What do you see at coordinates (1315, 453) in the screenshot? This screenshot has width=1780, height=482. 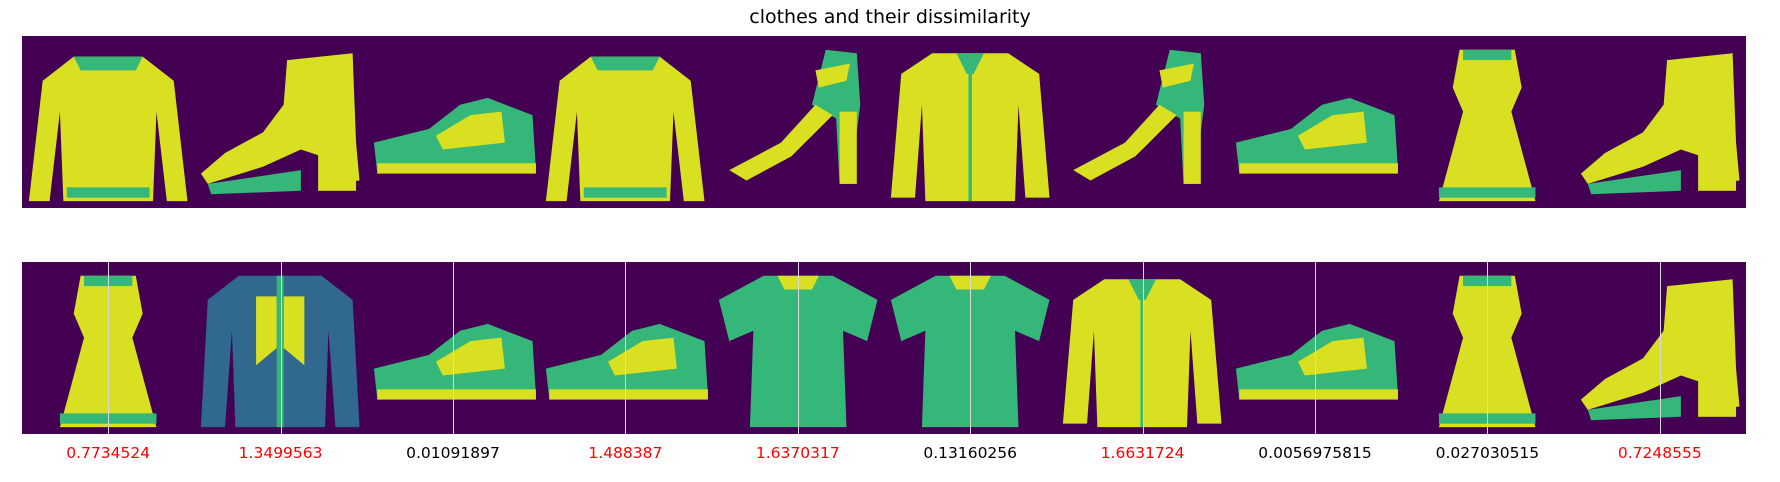 I see `dissimilarity-score: 0.0056975815` at bounding box center [1315, 453].